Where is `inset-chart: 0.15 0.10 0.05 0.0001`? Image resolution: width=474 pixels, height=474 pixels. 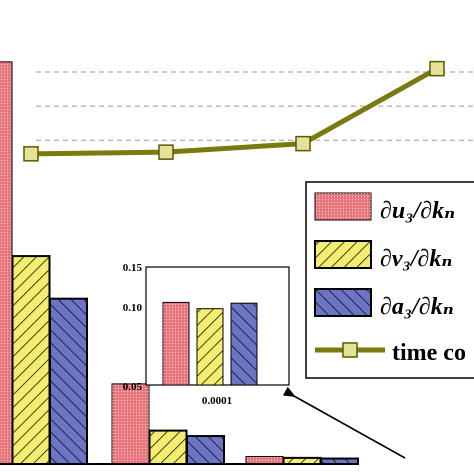 inset-chart: 0.15 0.10 0.05 0.0001 is located at coordinates (206, 334).